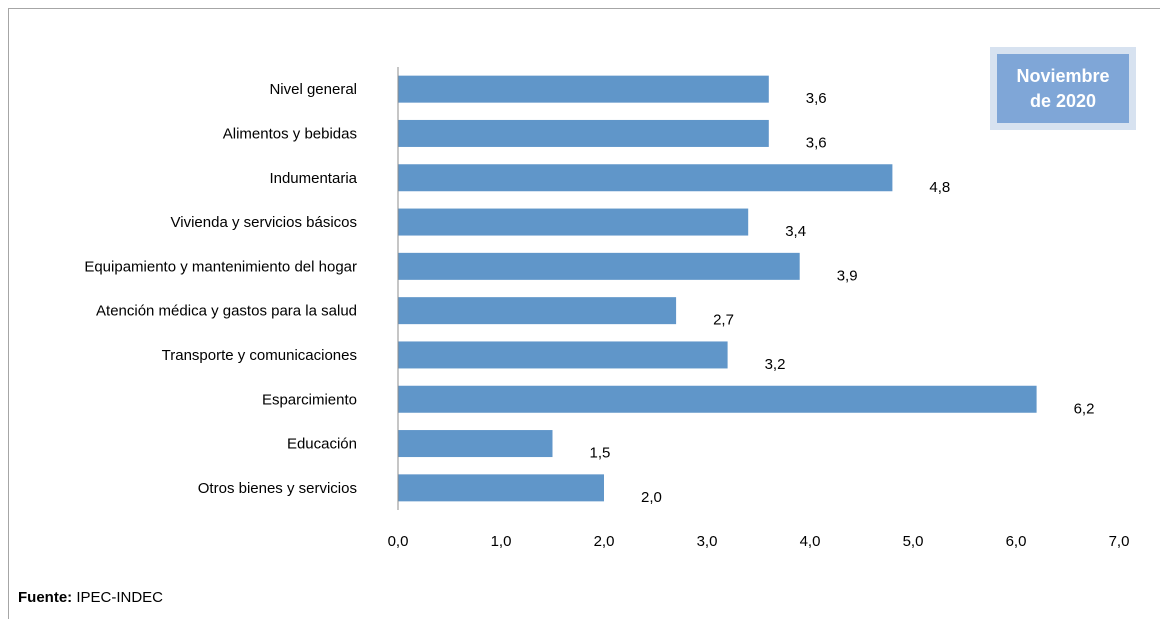 This screenshot has height=619, width=1161. Describe the element at coordinates (226, 311) in the screenshot. I see `category-label: Atención médica y gastos para la salud` at that location.